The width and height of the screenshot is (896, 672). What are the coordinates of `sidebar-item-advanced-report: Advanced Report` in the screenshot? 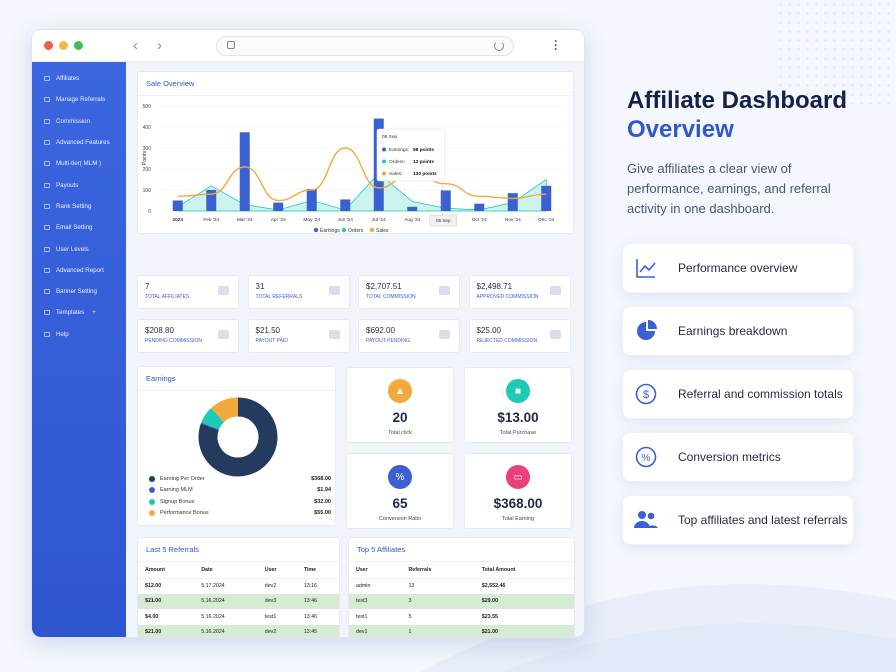 It's located at (79, 270).